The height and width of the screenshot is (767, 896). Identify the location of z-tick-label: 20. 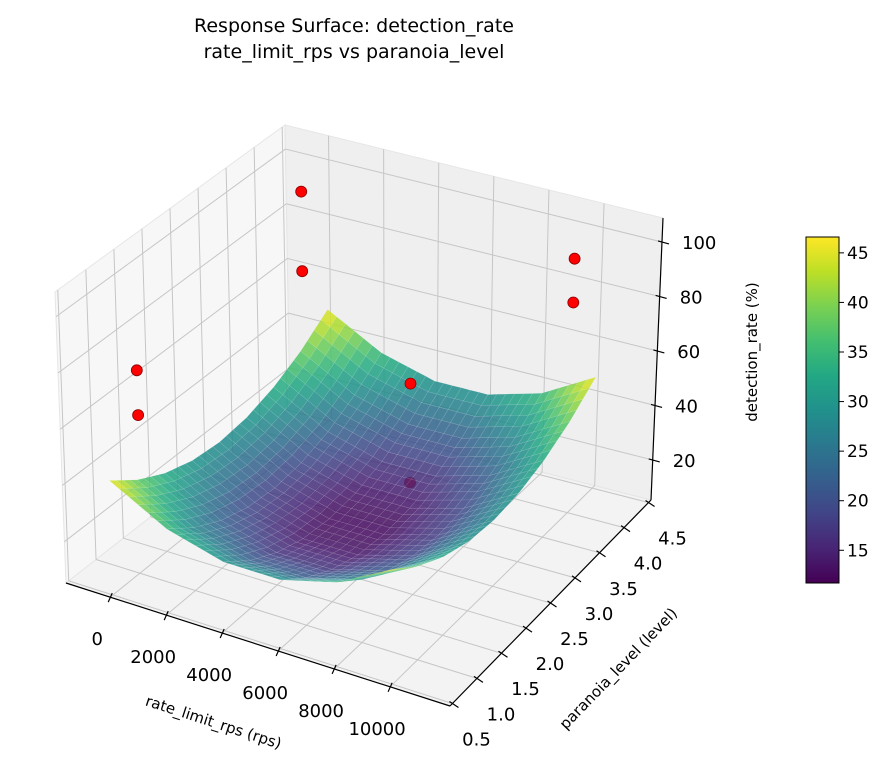
(684, 461).